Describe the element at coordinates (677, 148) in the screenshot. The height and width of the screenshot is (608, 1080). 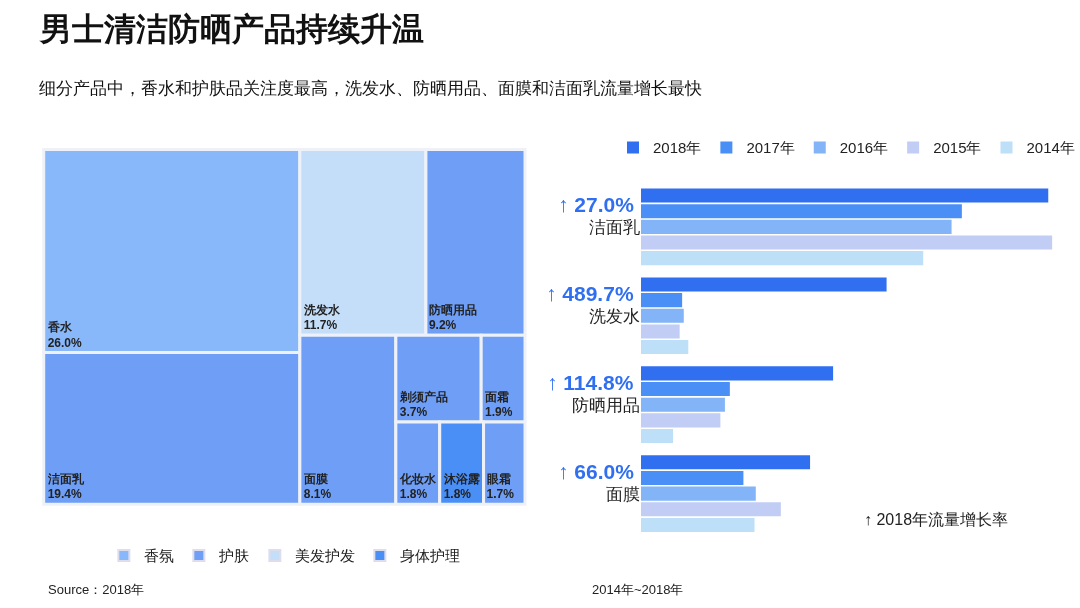
I see `legend-label: 2018年` at that location.